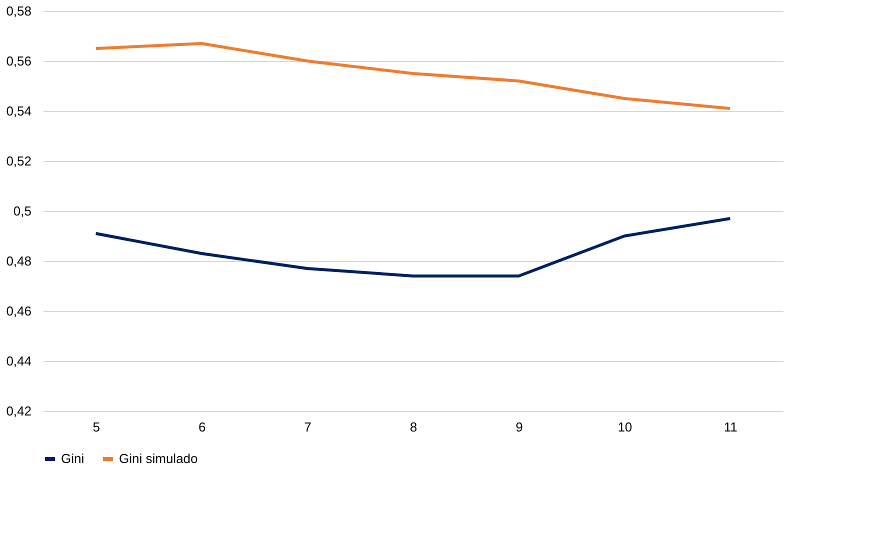  I want to click on y-tick-label: 0,46, so click(19, 311).